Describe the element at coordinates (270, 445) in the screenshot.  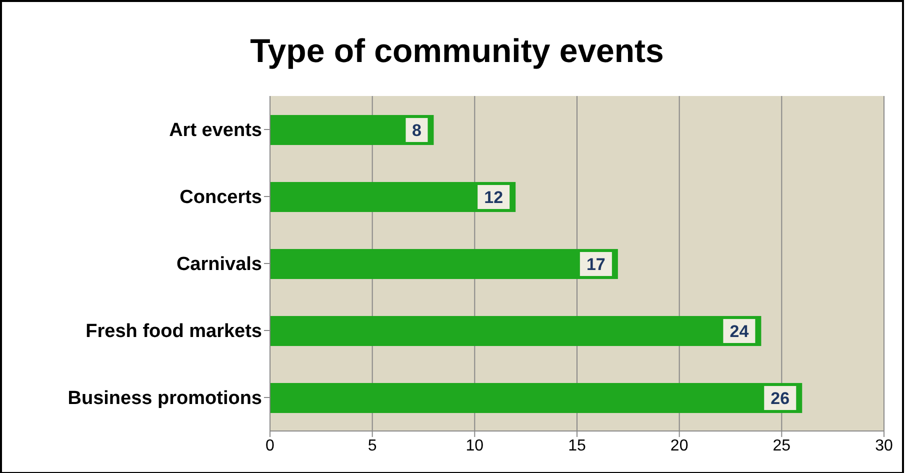
I see `x-tick-label: 0` at that location.